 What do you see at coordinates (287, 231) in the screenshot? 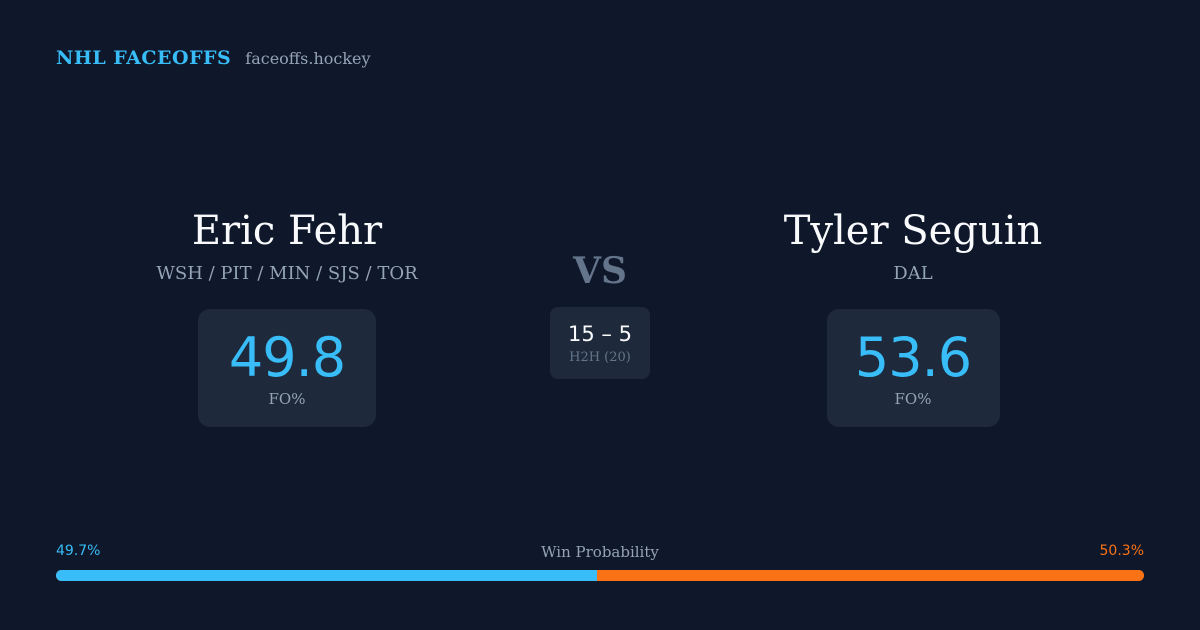
I see `player-name: Eric Fehr` at bounding box center [287, 231].